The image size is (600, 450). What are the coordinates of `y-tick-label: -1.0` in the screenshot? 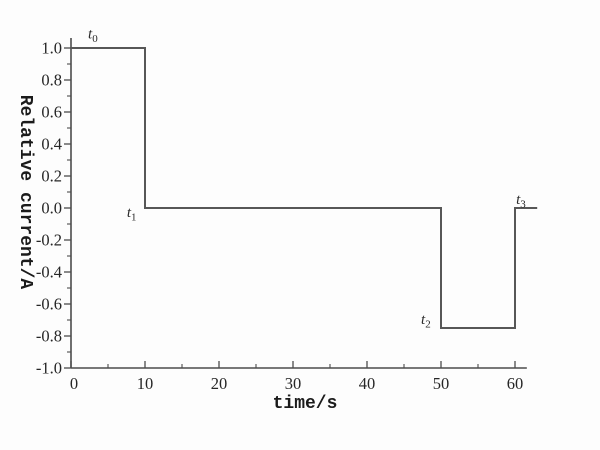 It's located at (49, 368).